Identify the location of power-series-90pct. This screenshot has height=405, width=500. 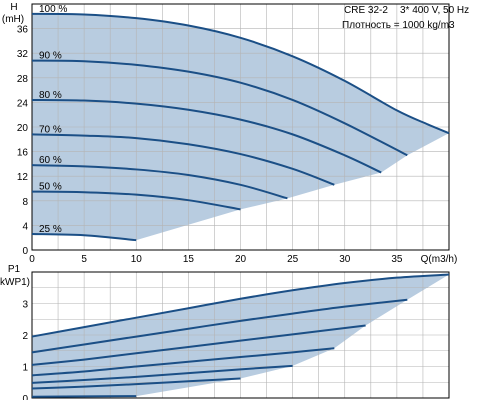
(219, 326).